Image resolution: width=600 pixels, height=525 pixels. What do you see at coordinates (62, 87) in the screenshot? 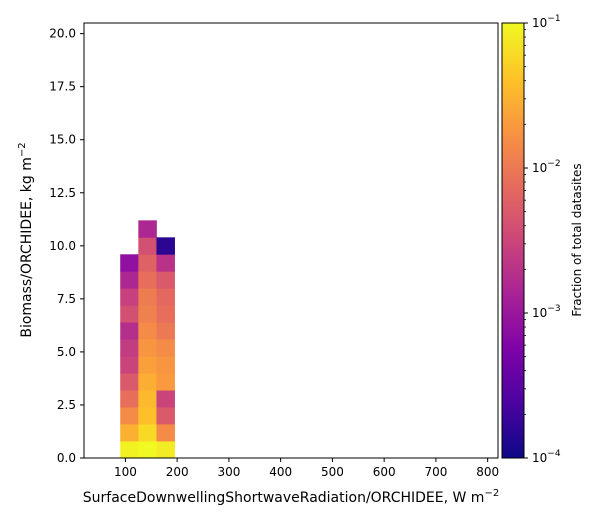
I see `y-tick-label: 17.5` at bounding box center [62, 87].